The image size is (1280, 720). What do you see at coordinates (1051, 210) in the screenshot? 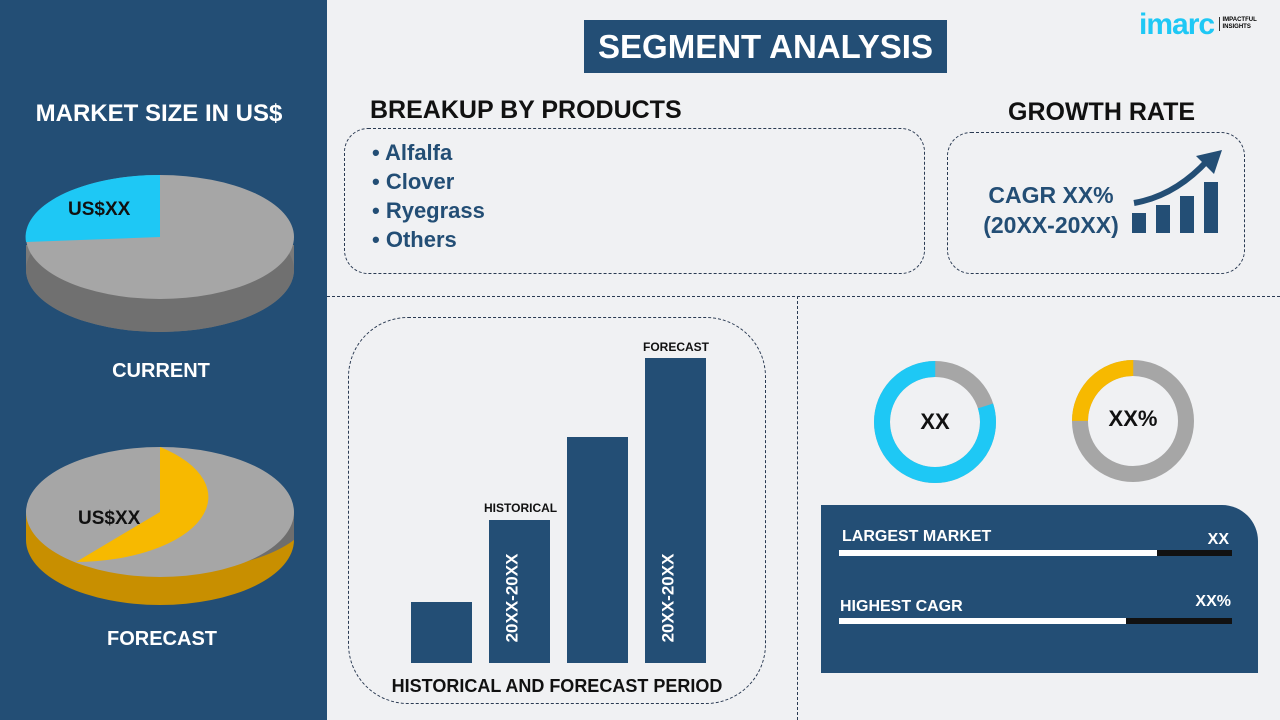
I see `cagr-text: CAGR XX% (20XX-20XX)` at bounding box center [1051, 210].